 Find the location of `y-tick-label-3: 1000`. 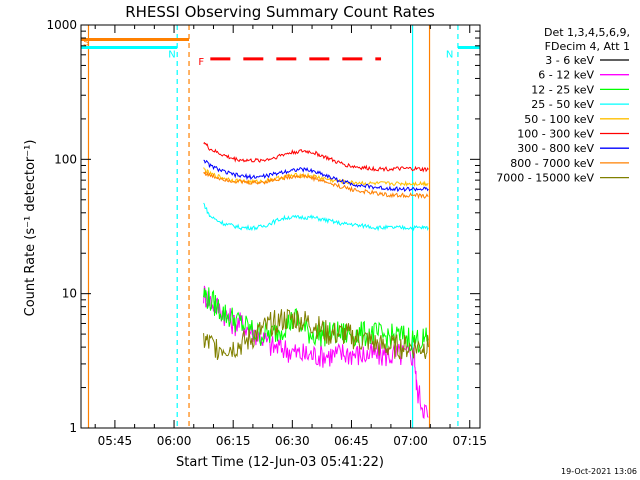

y-tick-label-3: 1000 is located at coordinates (61, 25).